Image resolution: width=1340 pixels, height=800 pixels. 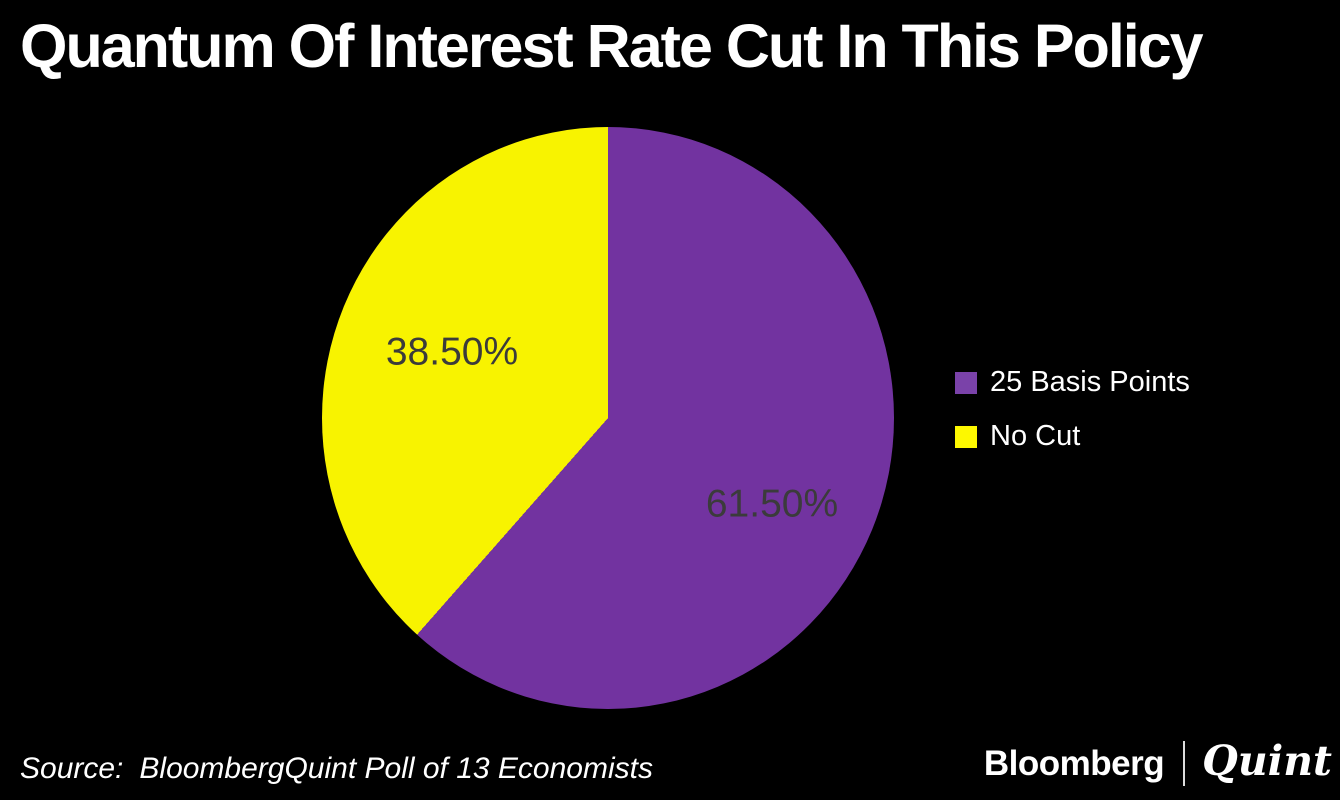 What do you see at coordinates (772, 504) in the screenshot?
I see `pie-slice-label-25-basis-points: 61.50%` at bounding box center [772, 504].